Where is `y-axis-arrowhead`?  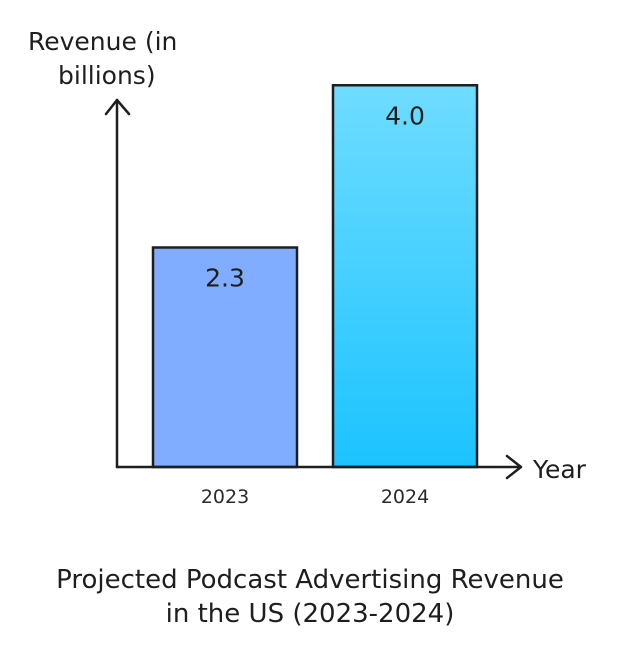 y-axis-arrowhead is located at coordinates (117, 107).